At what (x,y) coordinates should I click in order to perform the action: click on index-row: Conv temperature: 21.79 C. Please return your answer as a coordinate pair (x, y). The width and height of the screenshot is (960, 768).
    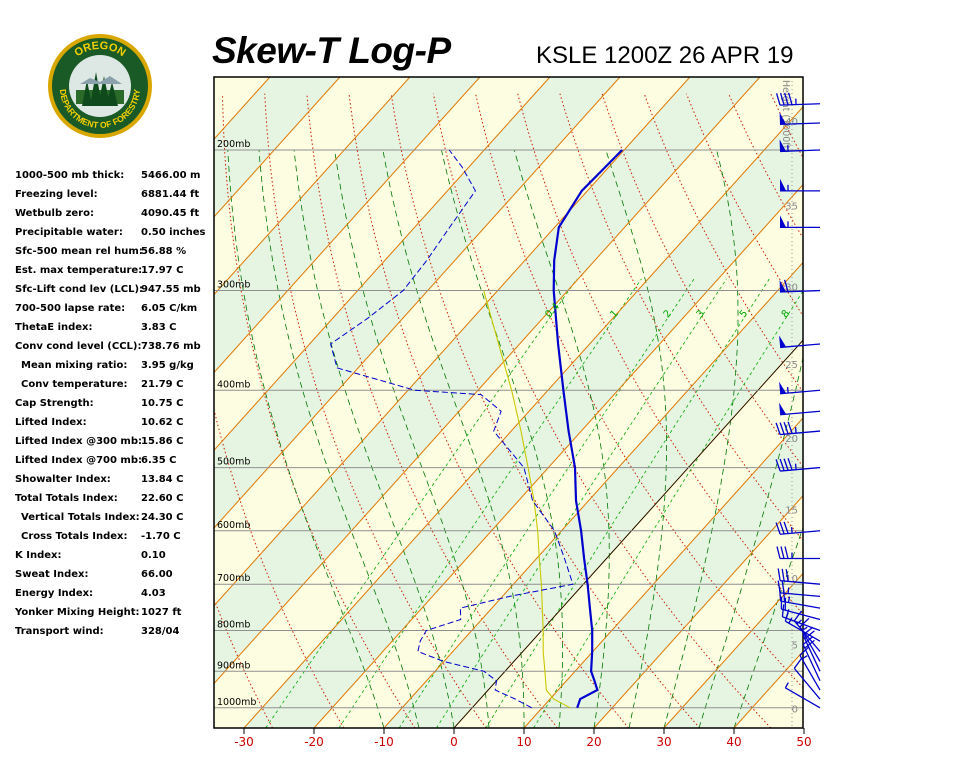
    Looking at the image, I should click on (115, 388).